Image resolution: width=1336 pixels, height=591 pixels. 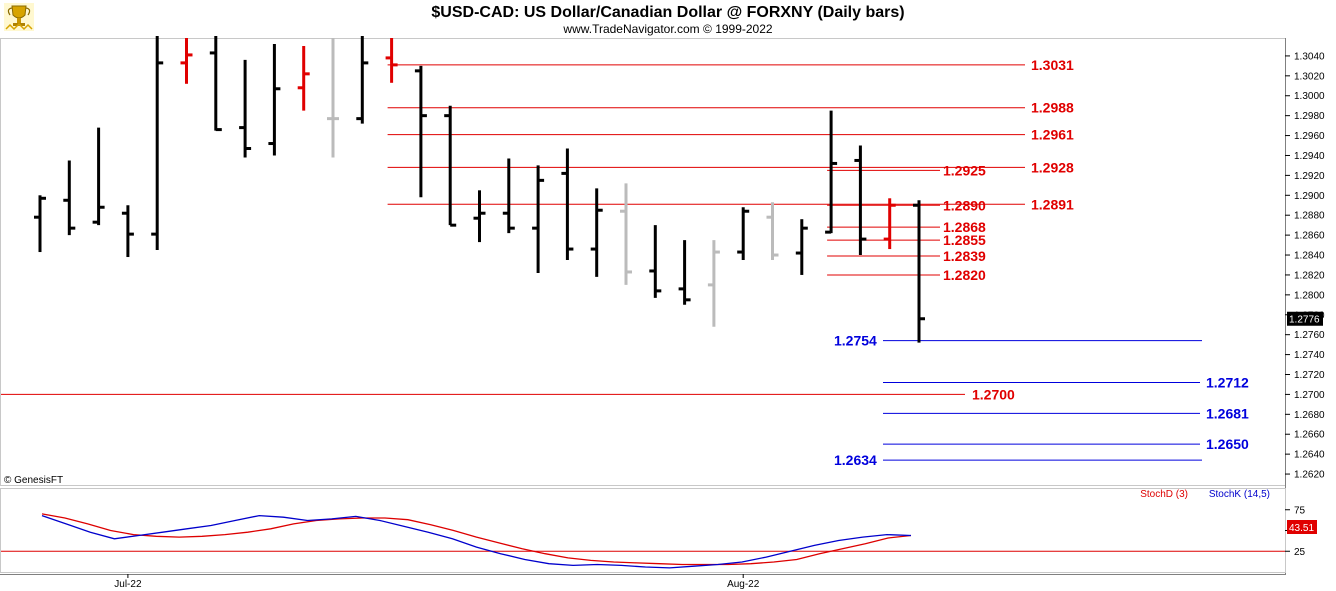 I want to click on y-tick-label: 1.2680, so click(x=1309, y=415).